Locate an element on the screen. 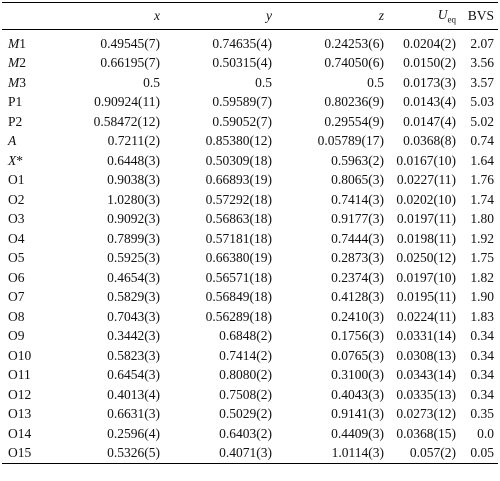 The width and height of the screenshot is (500, 481). cell: 0.50309(18) is located at coordinates (238, 160).